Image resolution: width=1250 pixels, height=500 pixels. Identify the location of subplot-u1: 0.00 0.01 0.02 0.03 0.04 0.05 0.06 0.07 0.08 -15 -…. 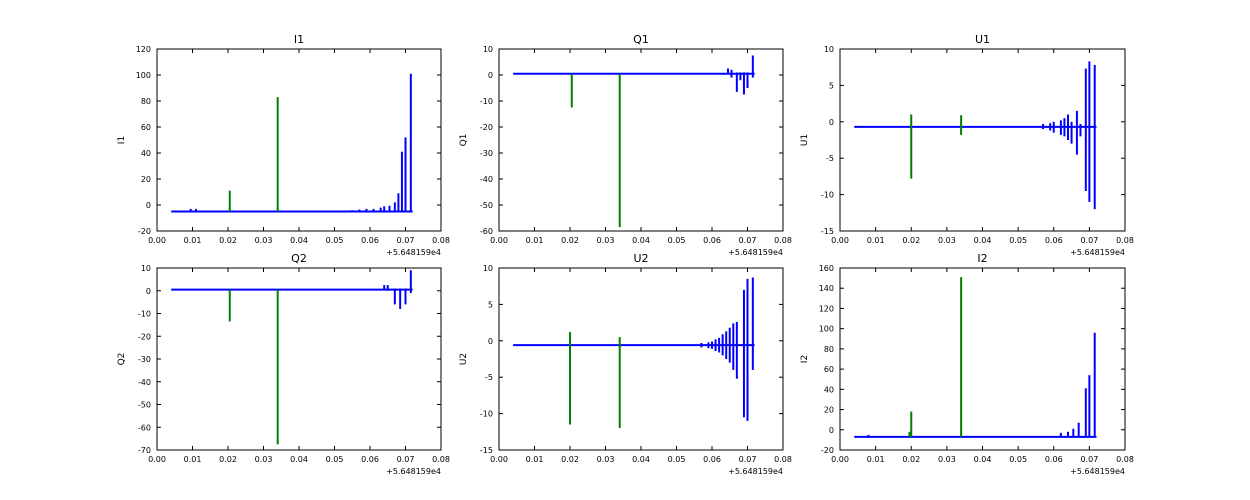
(967, 145).